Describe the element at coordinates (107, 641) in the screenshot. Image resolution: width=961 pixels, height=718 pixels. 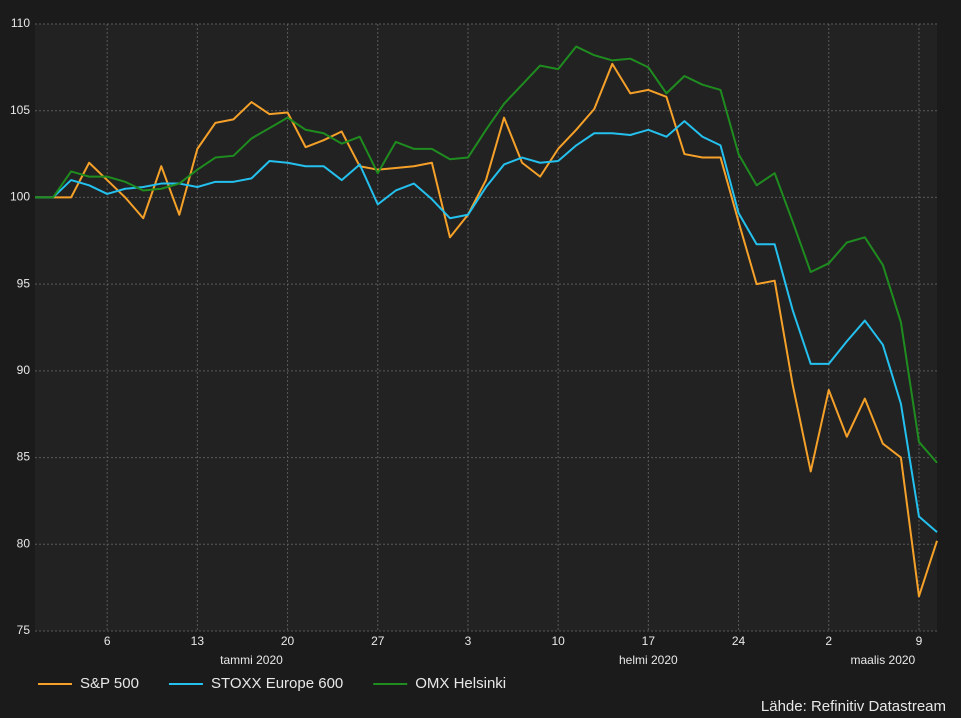
I see `x-tick-label: 6` at that location.